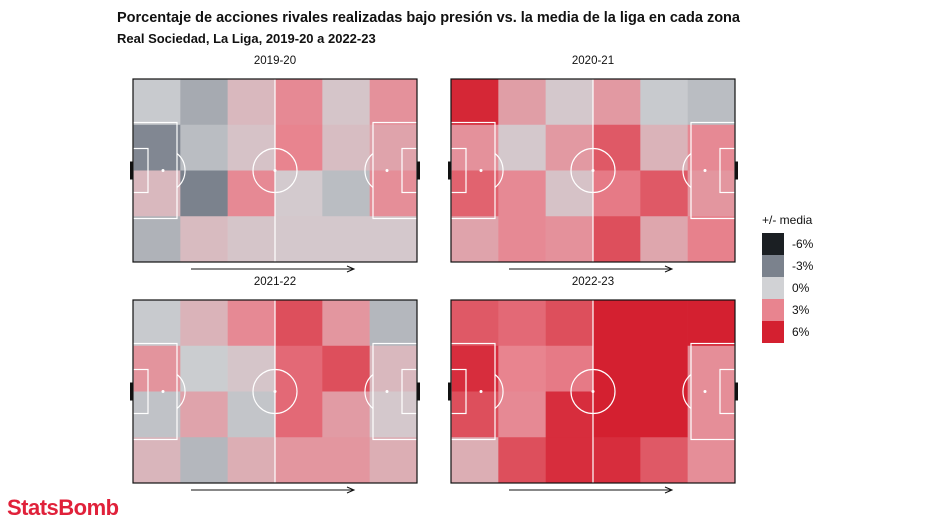 Image resolution: width=940 pixels, height=529 pixels. I want to click on legend-label: 3%, so click(801, 310).